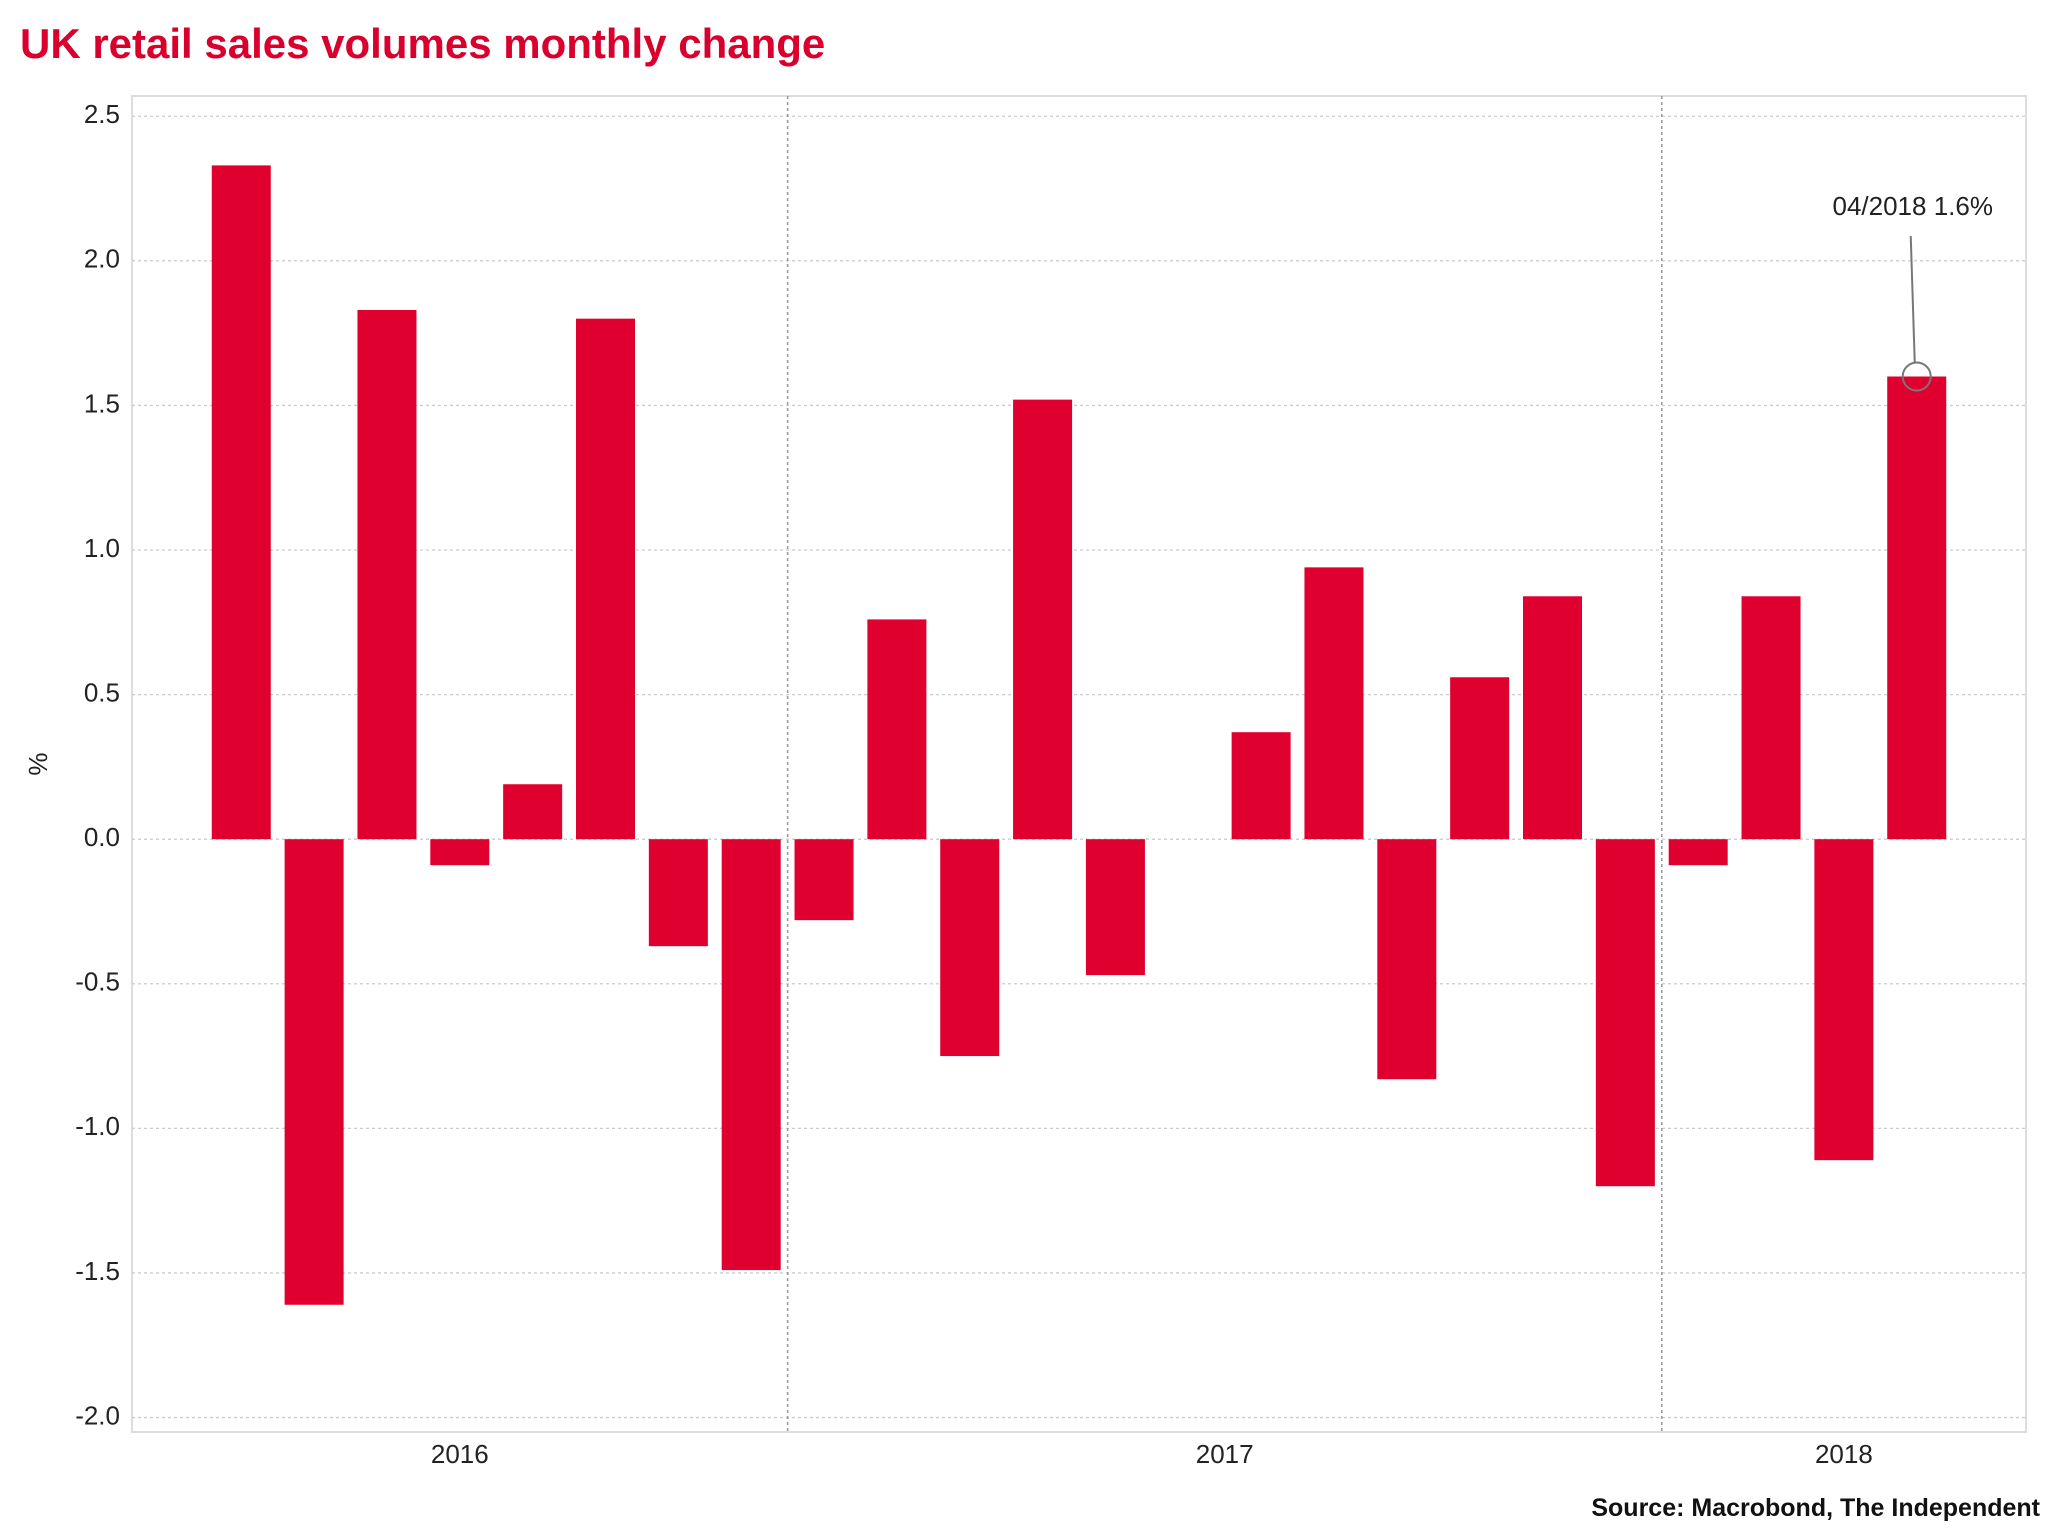 This screenshot has width=2048, height=1536. What do you see at coordinates (102, 114) in the screenshot?
I see `y-tick-label: 2.5` at bounding box center [102, 114].